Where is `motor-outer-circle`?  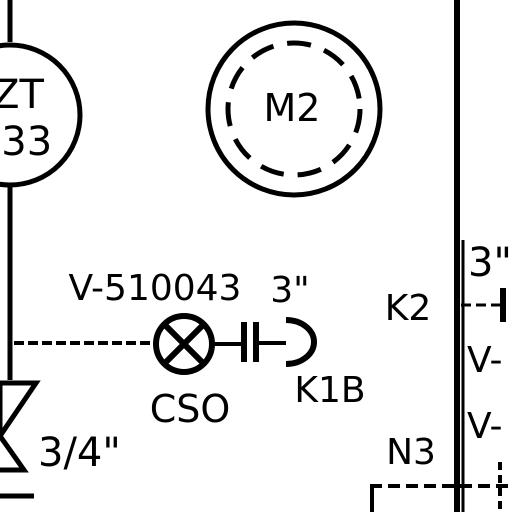
motor-outer-circle is located at coordinates (294, 109).